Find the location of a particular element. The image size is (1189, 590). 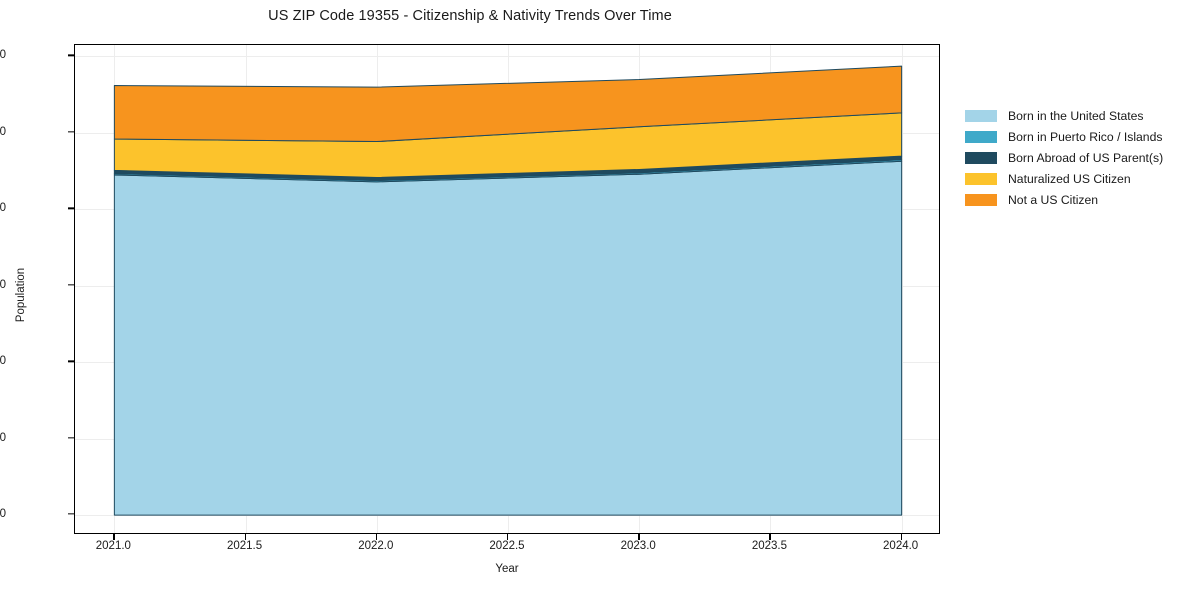

legend-label: Born in the United States is located at coordinates (1076, 115).